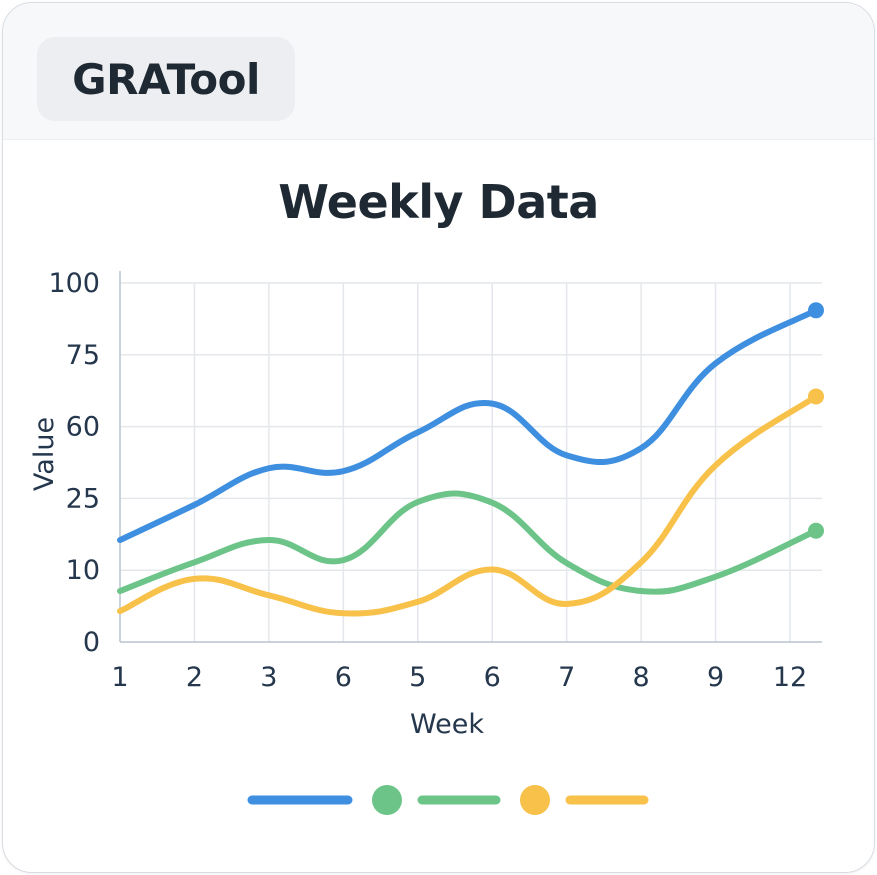  What do you see at coordinates (268, 677) in the screenshot?
I see `x-tick-label: 3` at bounding box center [268, 677].